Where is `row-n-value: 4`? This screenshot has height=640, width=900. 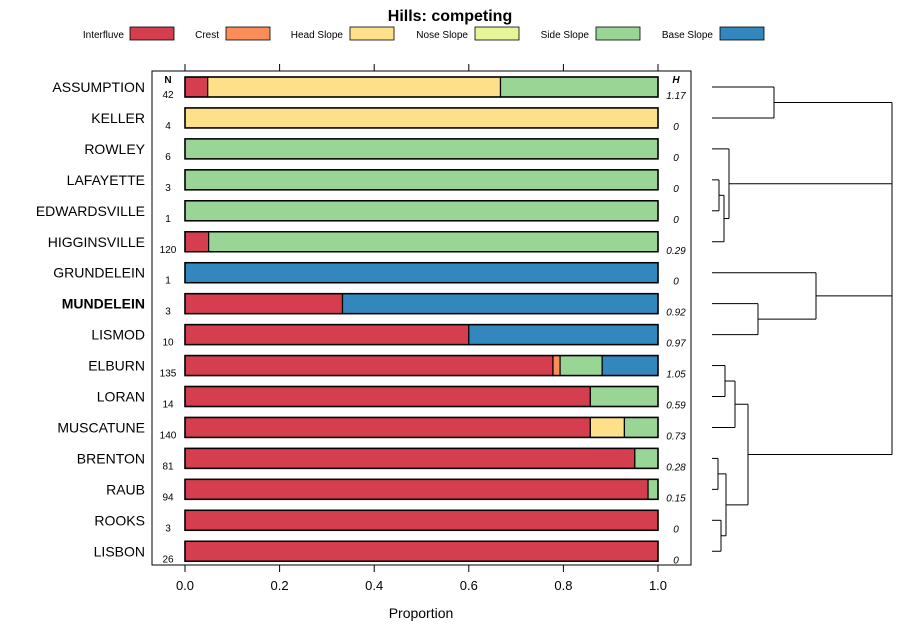
row-n-value: 4 is located at coordinates (168, 126).